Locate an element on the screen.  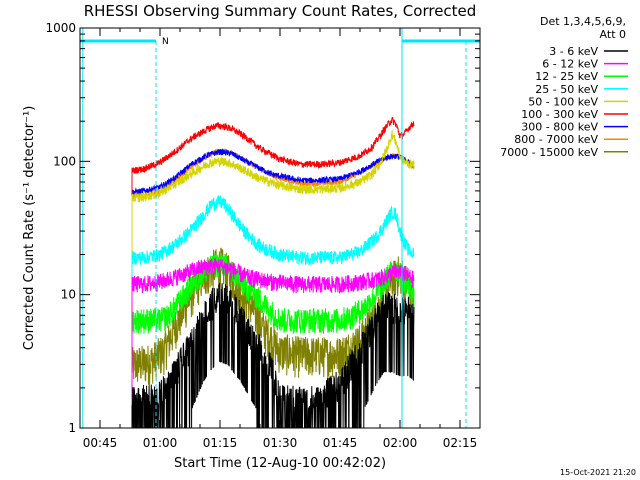
night-marker: N is located at coordinates (165, 42).